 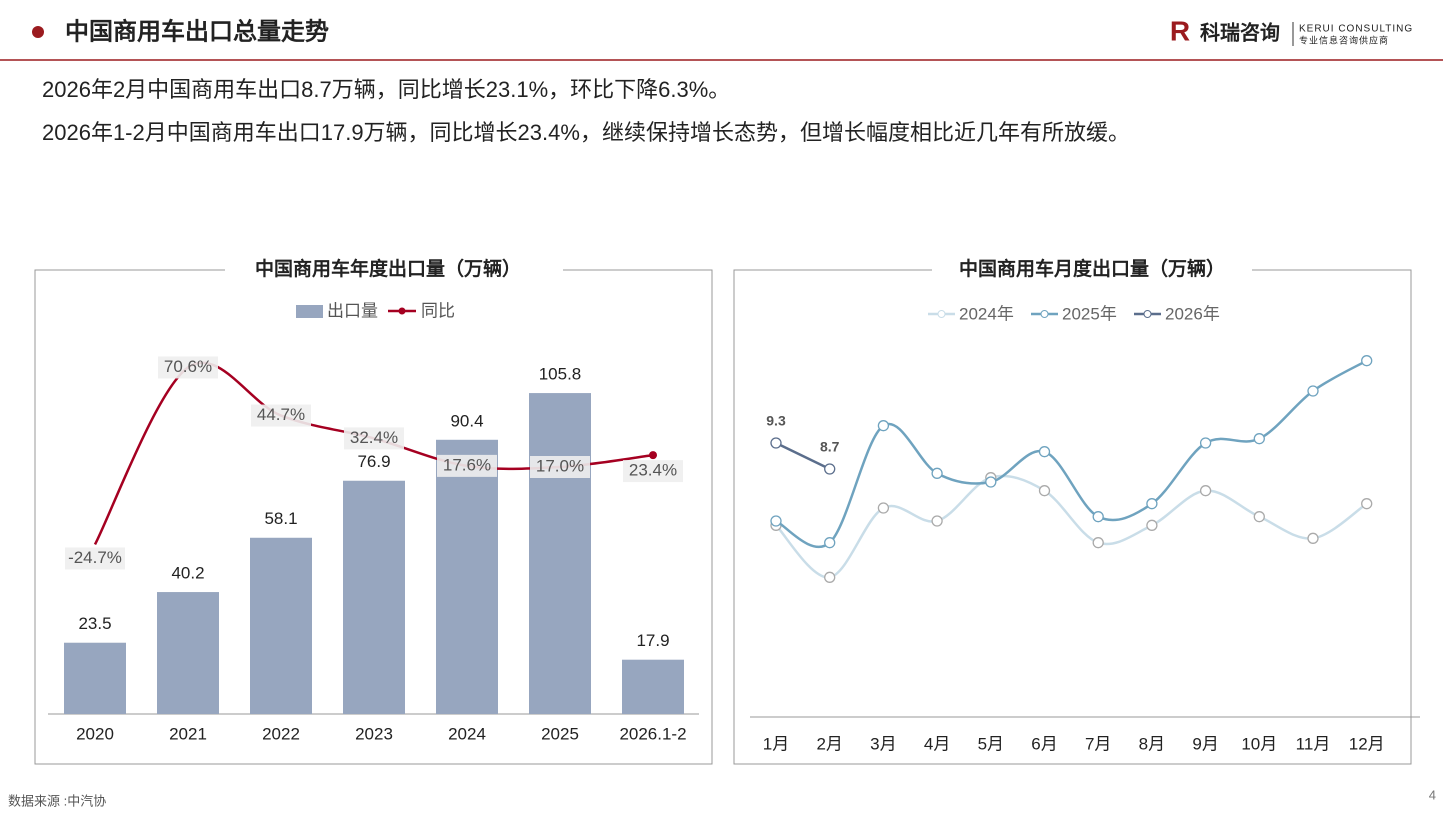 I want to click on line-label: 17.0%, so click(x=560, y=465).